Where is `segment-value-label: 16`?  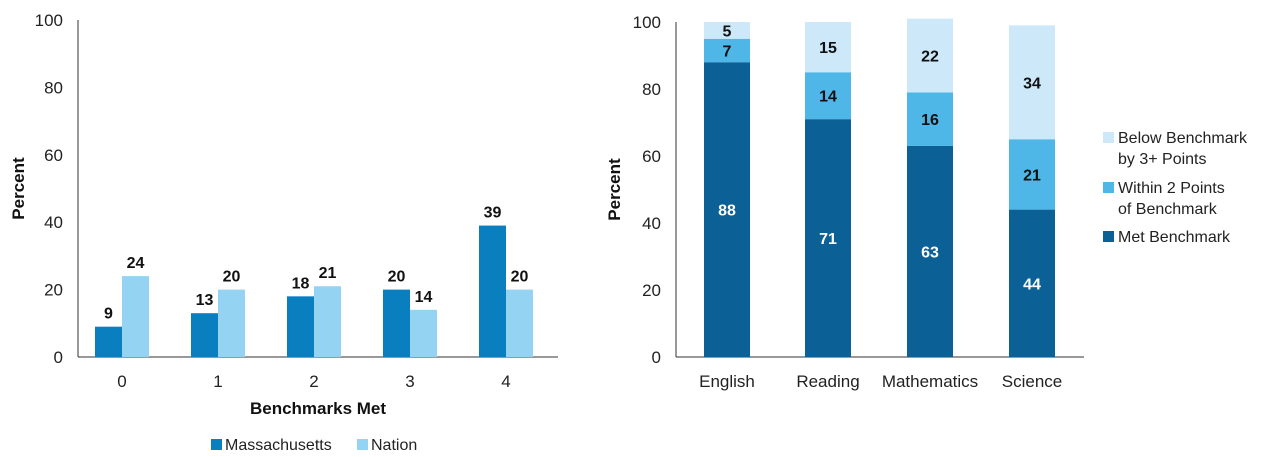
segment-value-label: 16 is located at coordinates (930, 120).